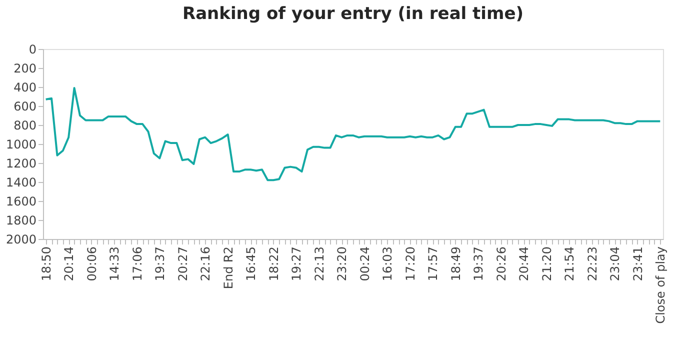 Image resolution: width=699 pixels, height=350 pixels. What do you see at coordinates (524, 264) in the screenshot?
I see `x-tick-label: 20:44` at bounding box center [524, 264].